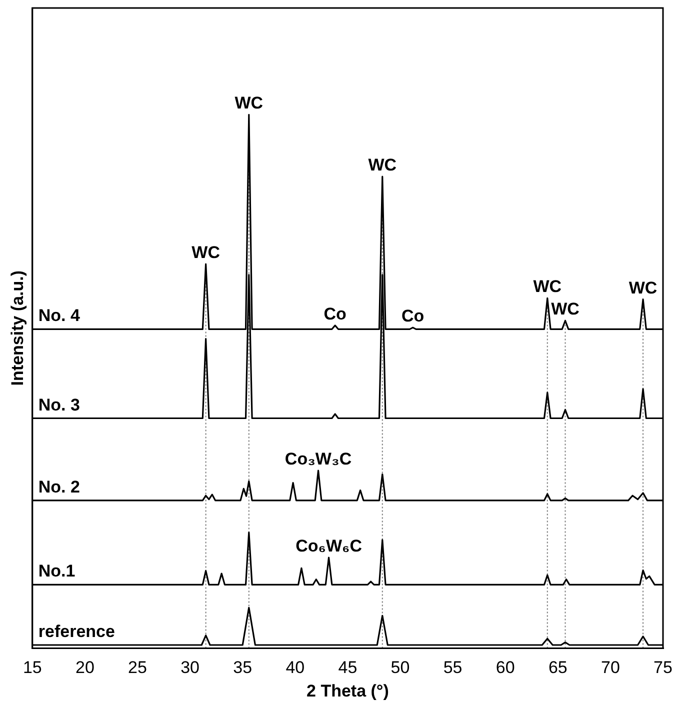 This screenshot has width=677, height=706. What do you see at coordinates (663, 668) in the screenshot?
I see `x-tick-label: 75` at bounding box center [663, 668].